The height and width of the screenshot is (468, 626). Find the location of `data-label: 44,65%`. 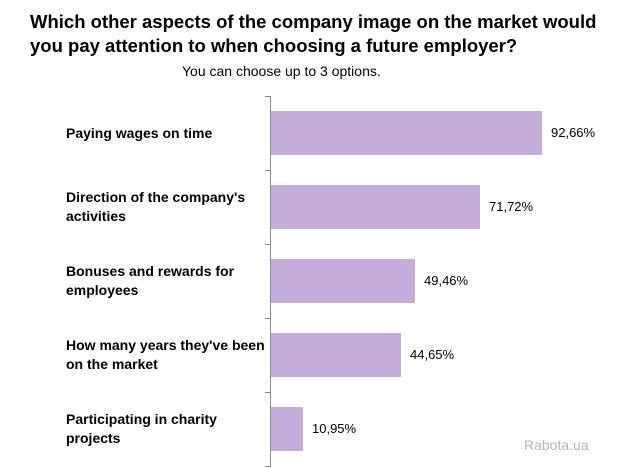

data-label: 44,65% is located at coordinates (432, 354).